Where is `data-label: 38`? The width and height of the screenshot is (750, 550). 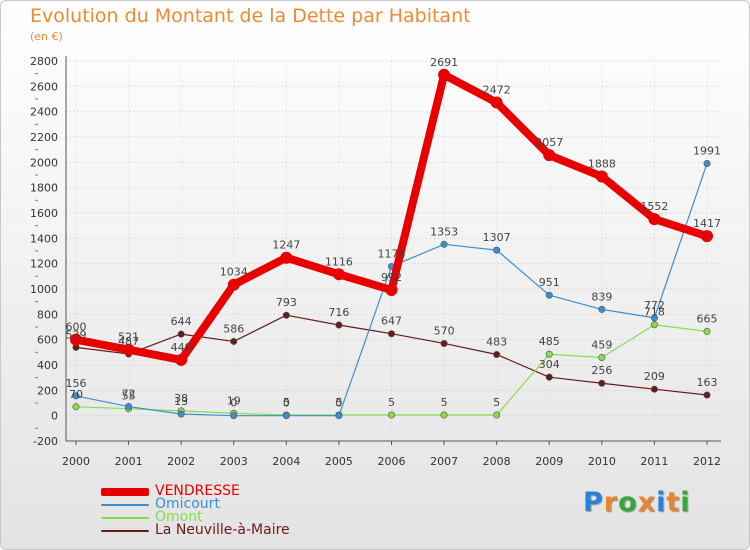 data-label: 38 is located at coordinates (181, 398).